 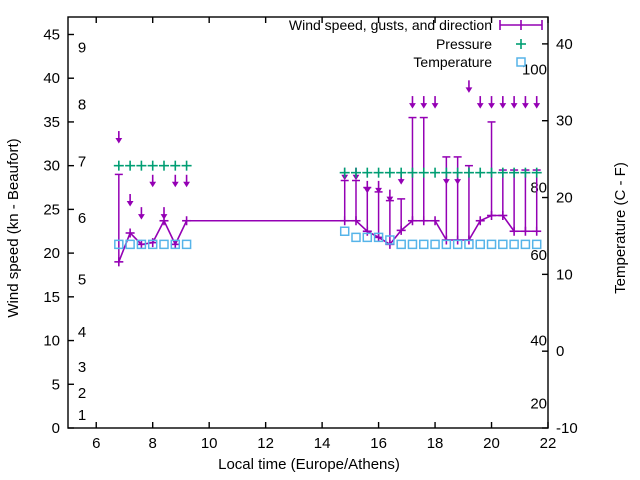 I want to click on pressure-axis-label: 20, so click(x=538, y=404).